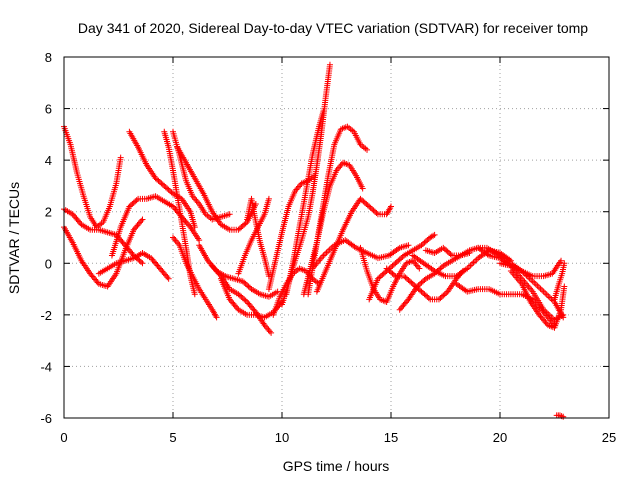 This screenshot has width=640, height=480. What do you see at coordinates (48, 263) in the screenshot?
I see `y-tick-label: 0` at bounding box center [48, 263].